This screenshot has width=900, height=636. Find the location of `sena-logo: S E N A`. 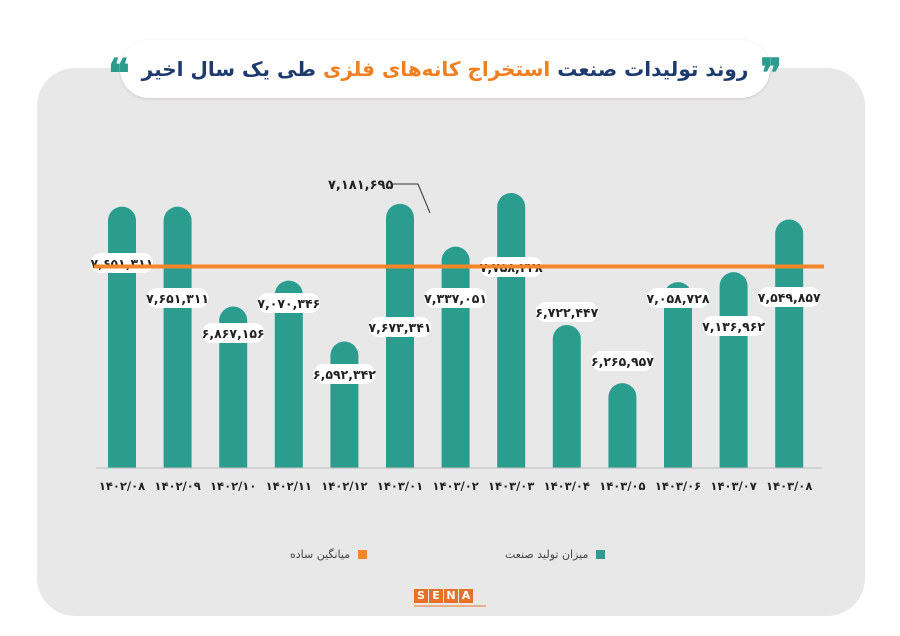

sena-logo: S E N A is located at coordinates (444, 596).